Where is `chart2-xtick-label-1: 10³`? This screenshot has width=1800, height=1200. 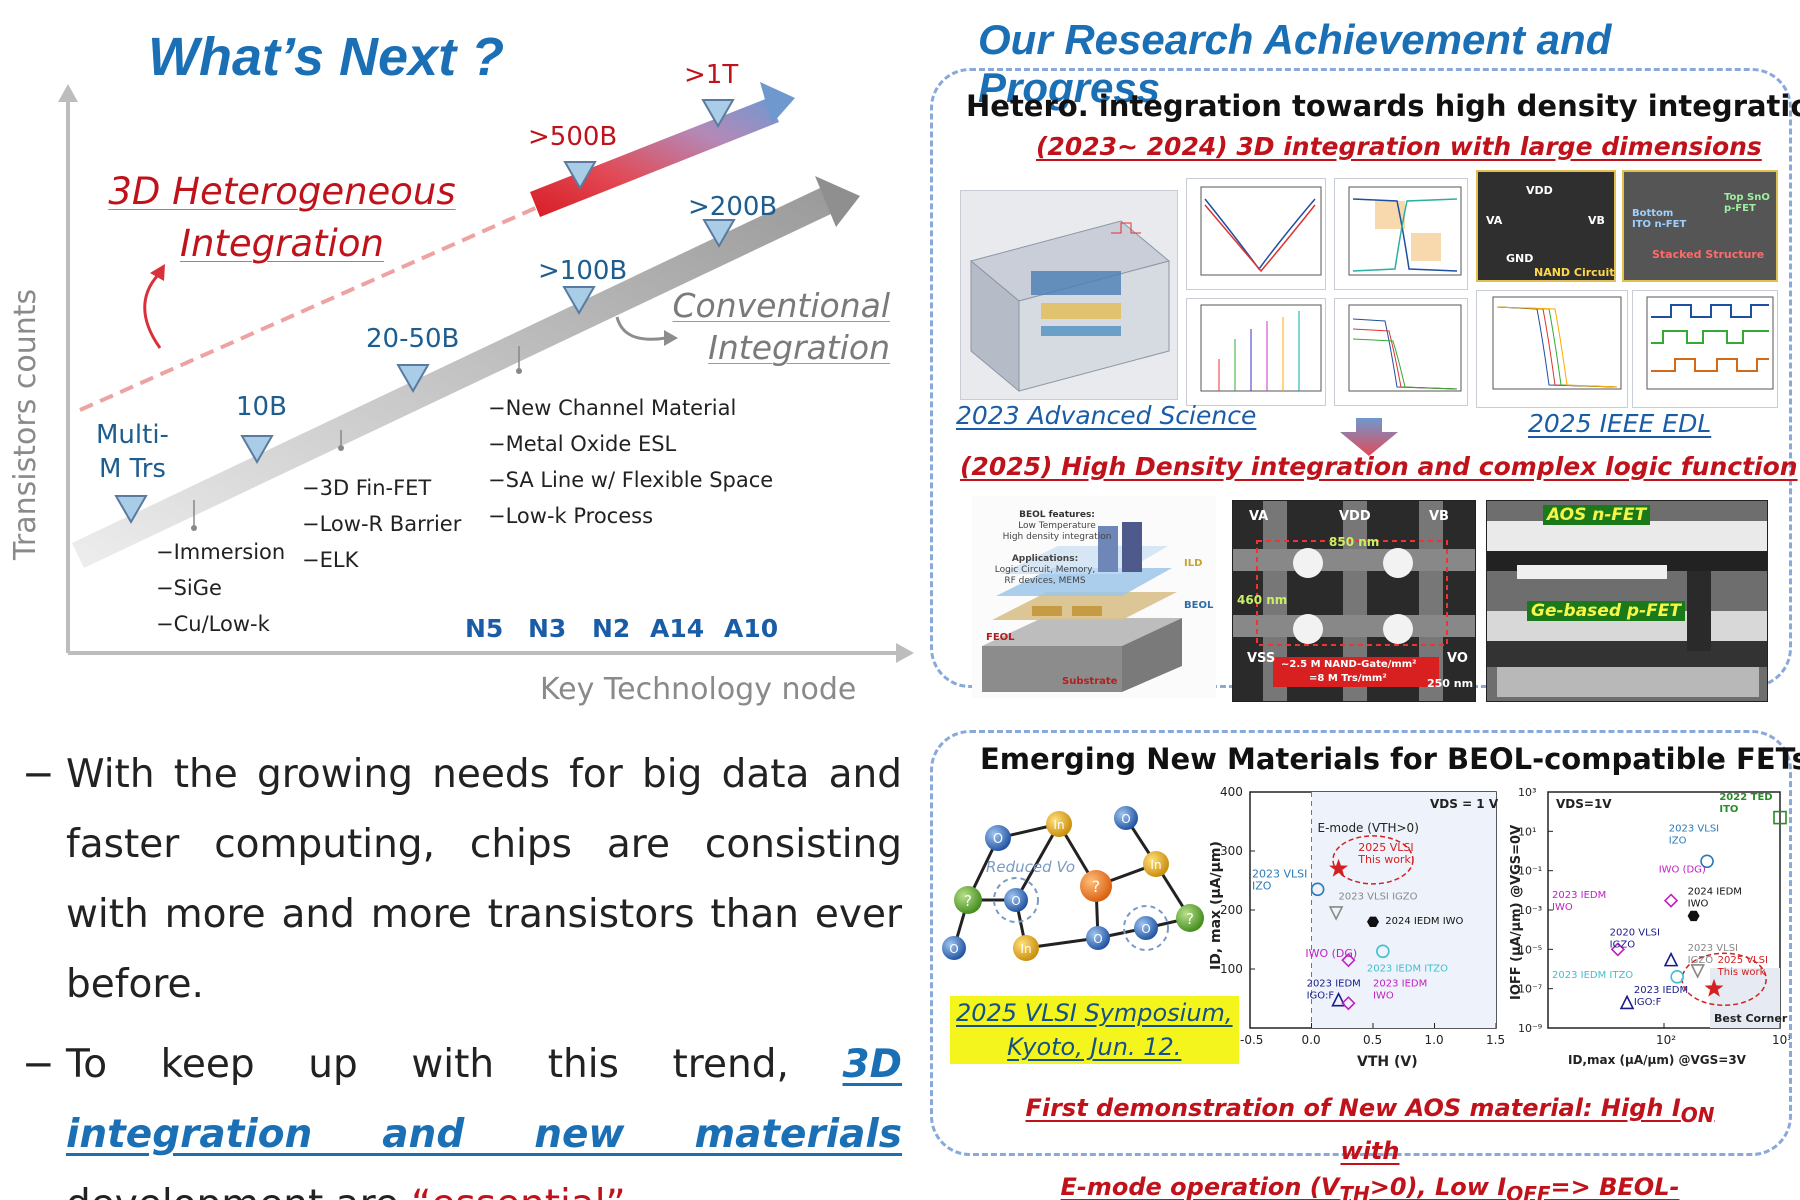 chart2-xtick-label-1: 10³ is located at coordinates (1781, 1040).